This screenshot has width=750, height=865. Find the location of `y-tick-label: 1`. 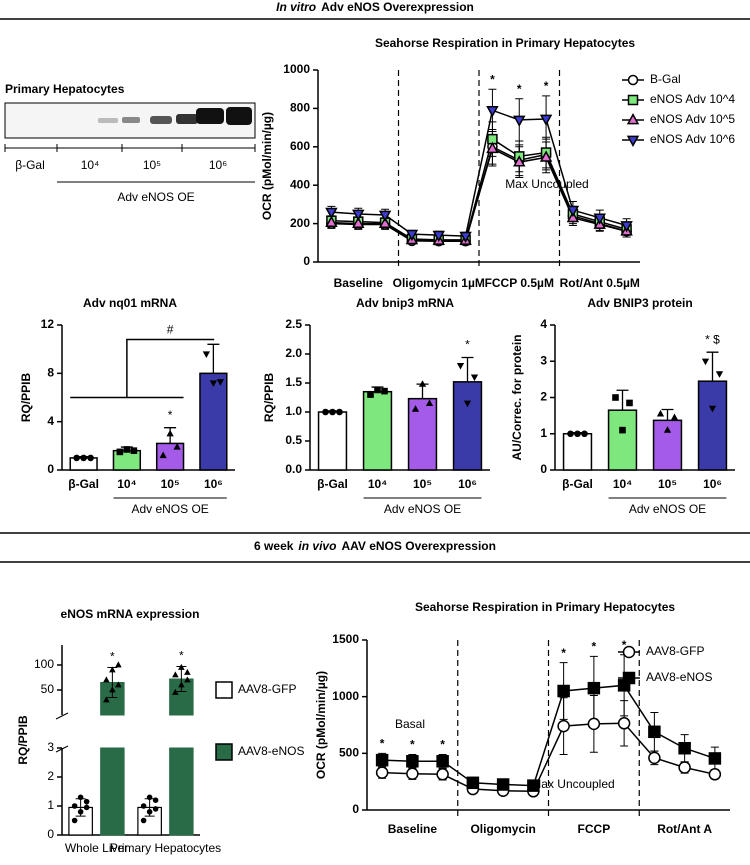

y-tick-label: 1 is located at coordinates (50, 805).